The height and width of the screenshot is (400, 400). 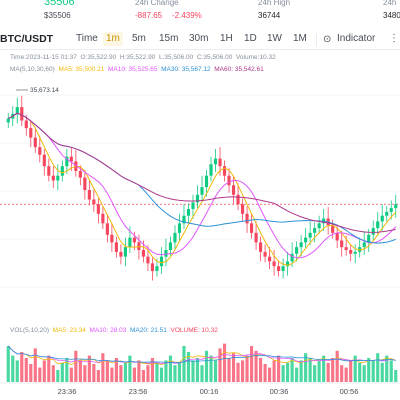 What do you see at coordinates (108, 330) in the screenshot?
I see `vol-ma10: MA10: 28.03` at bounding box center [108, 330].